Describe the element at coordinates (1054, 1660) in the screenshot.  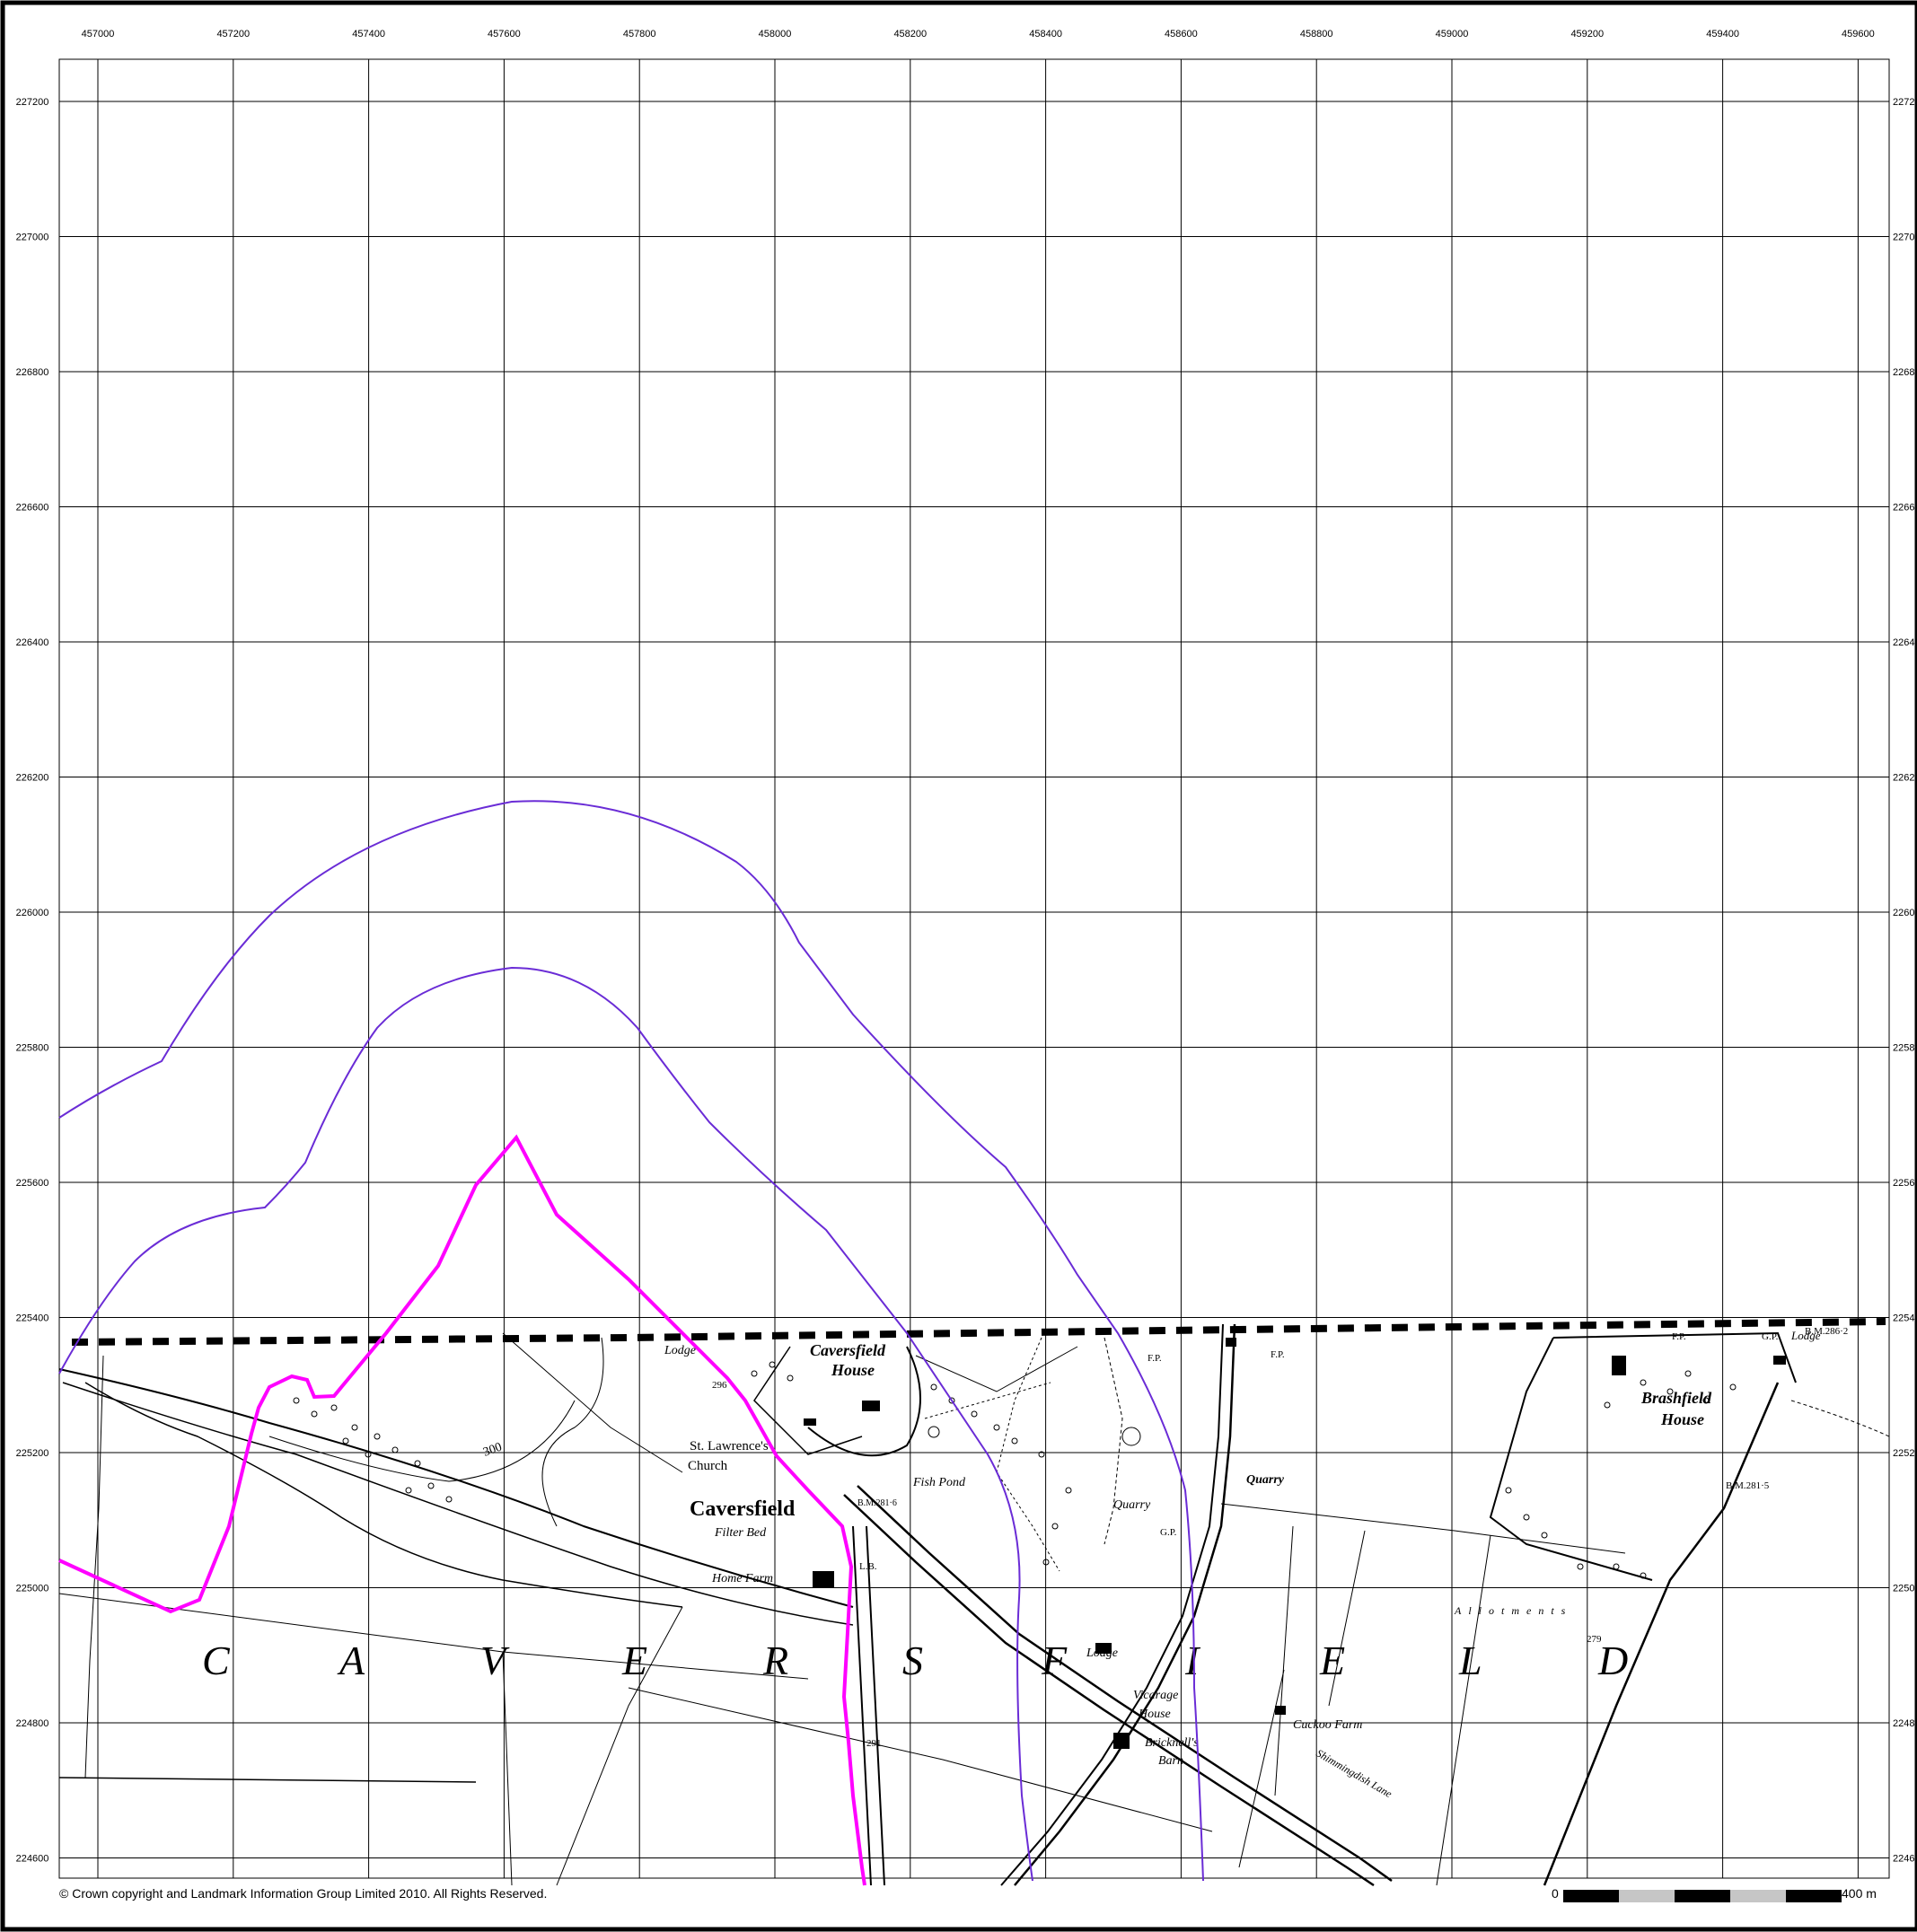
I see `parish-letter: F` at that location.